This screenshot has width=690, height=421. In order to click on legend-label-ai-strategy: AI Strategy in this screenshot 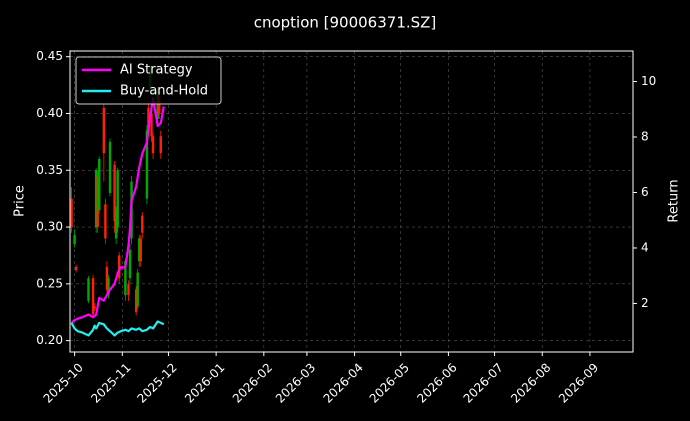, I will do `click(156, 70)`.